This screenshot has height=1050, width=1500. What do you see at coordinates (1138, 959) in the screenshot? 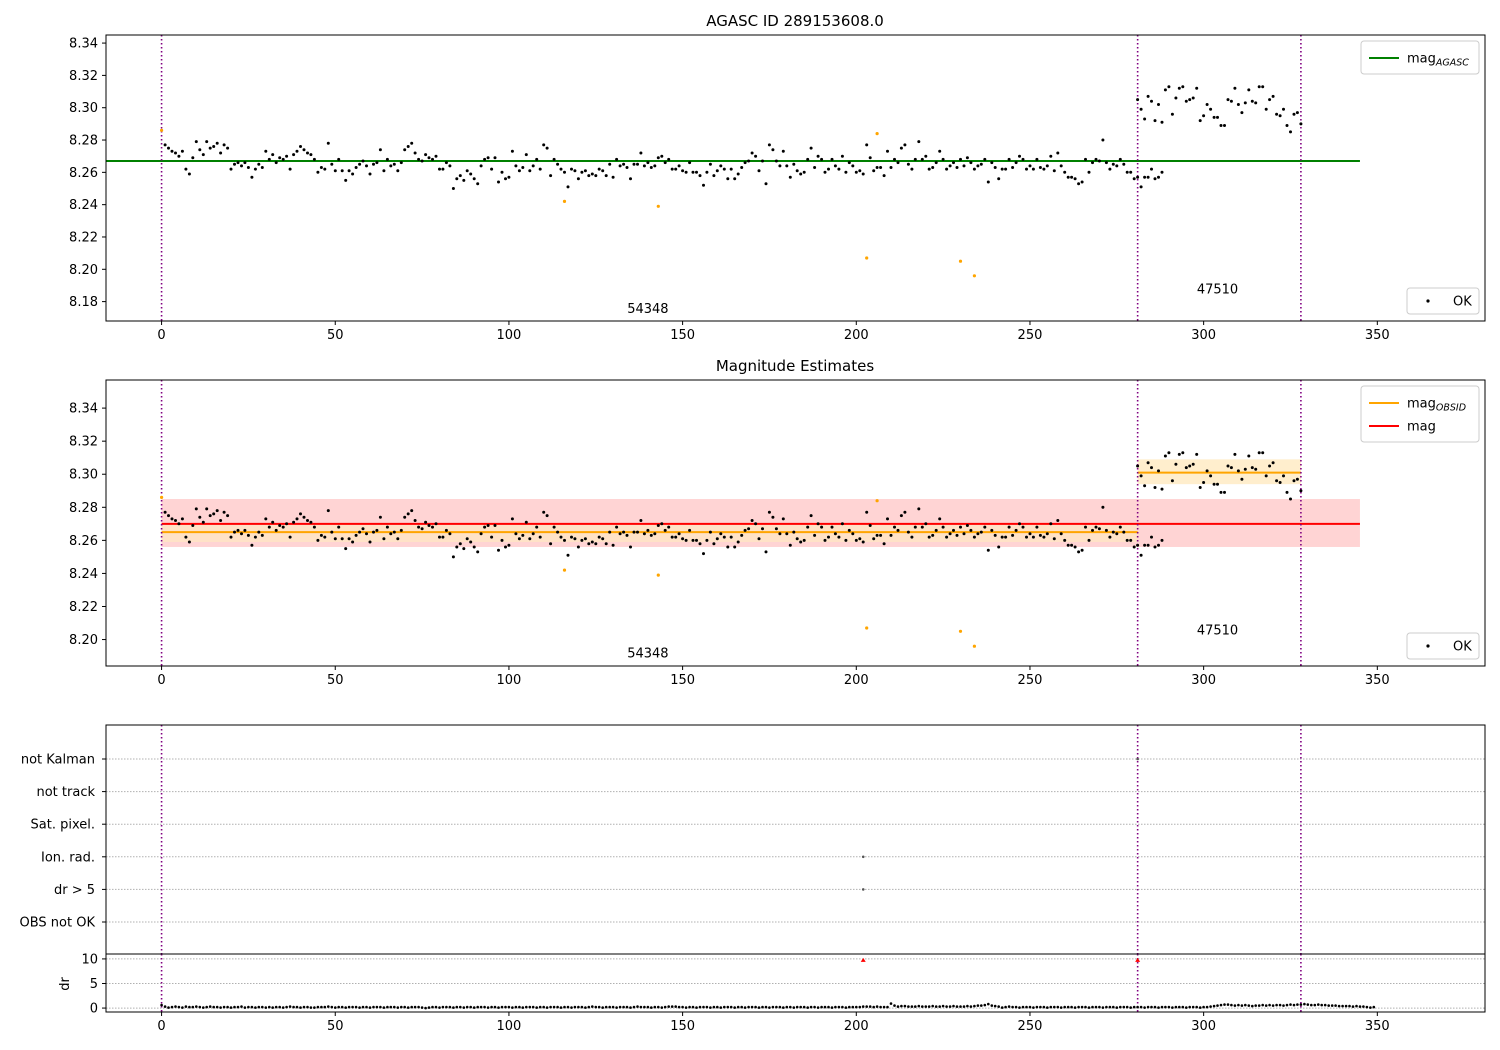
I see `dr-flag-marker` at bounding box center [1138, 959].